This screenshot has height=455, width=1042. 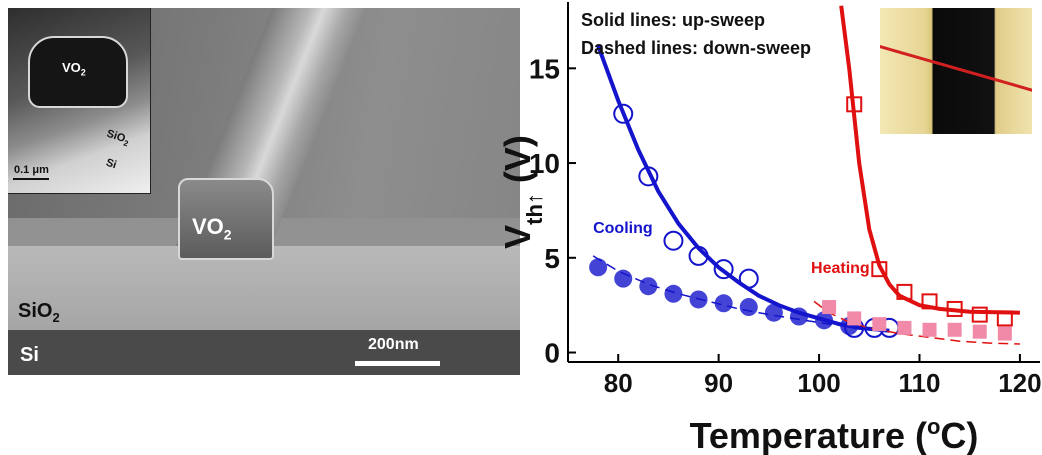 What do you see at coordinates (397, 363) in the screenshot?
I see `scale-bar` at bounding box center [397, 363].